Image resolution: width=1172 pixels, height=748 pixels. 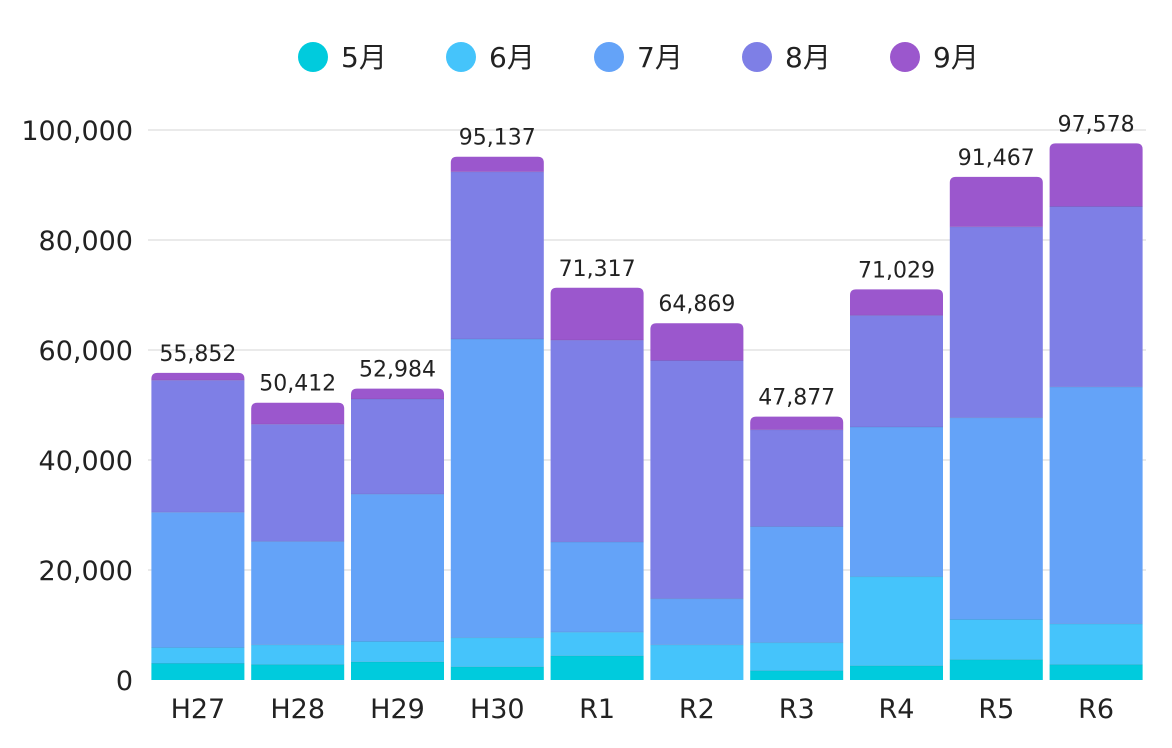 I want to click on legend-label: 8月, so click(x=808, y=57).